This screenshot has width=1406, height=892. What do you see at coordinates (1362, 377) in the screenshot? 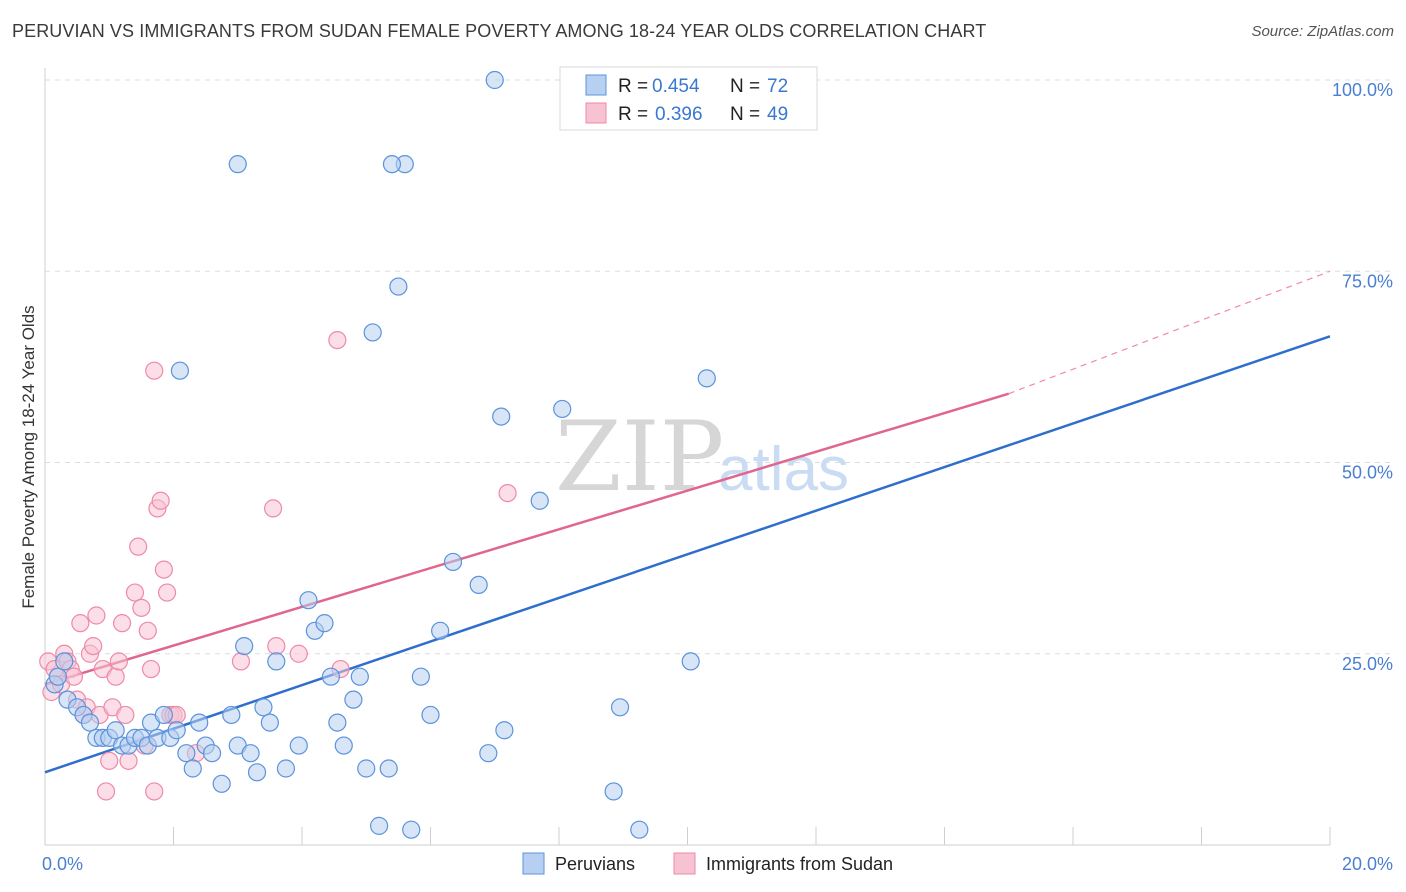
I see `y-tick-labels: 25.0% 50.0% 75.0% 100.0%` at bounding box center [1362, 377].